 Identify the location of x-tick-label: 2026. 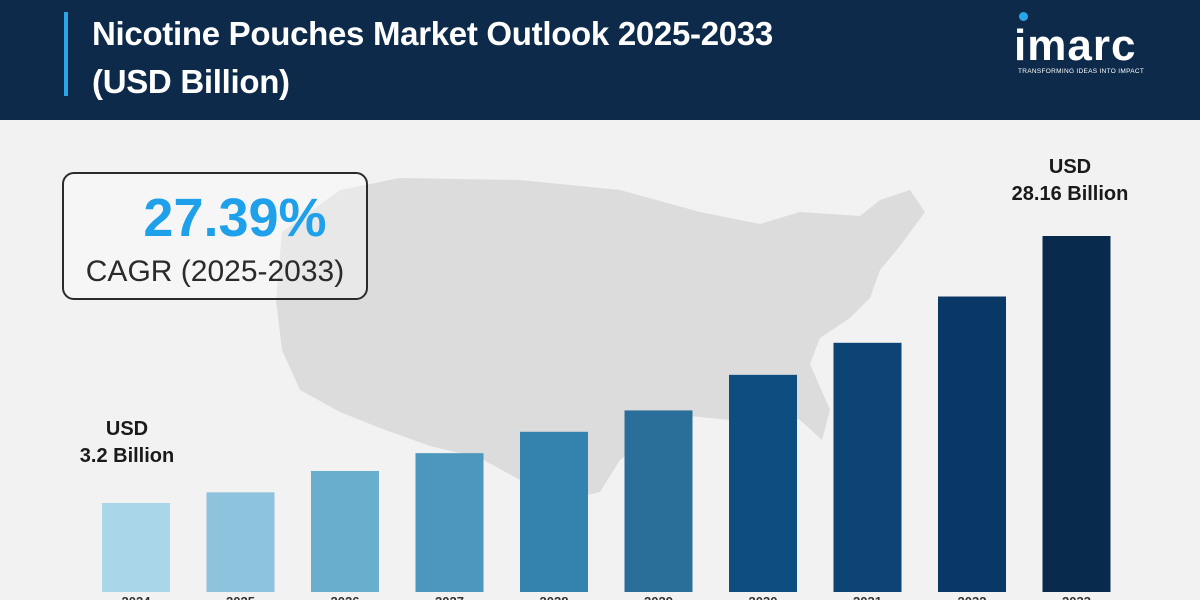
(345, 597).